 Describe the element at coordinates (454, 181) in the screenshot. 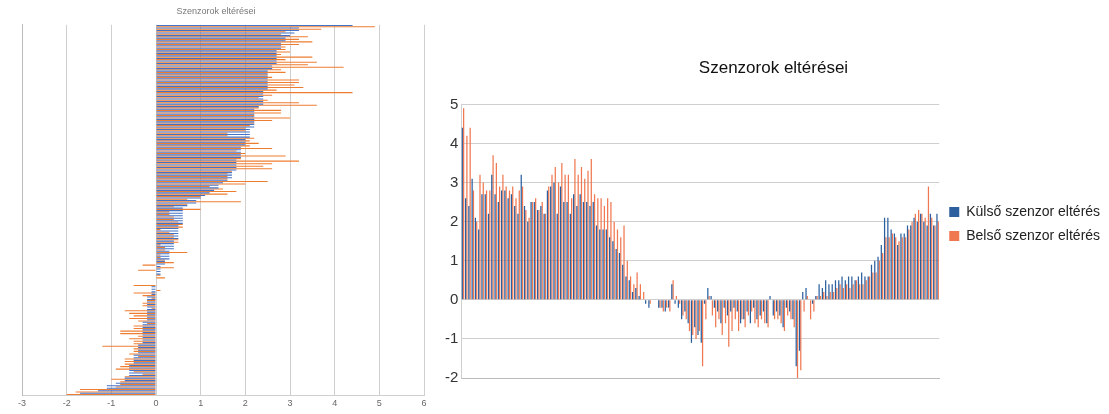

I see `y-tick-label: 3` at that location.